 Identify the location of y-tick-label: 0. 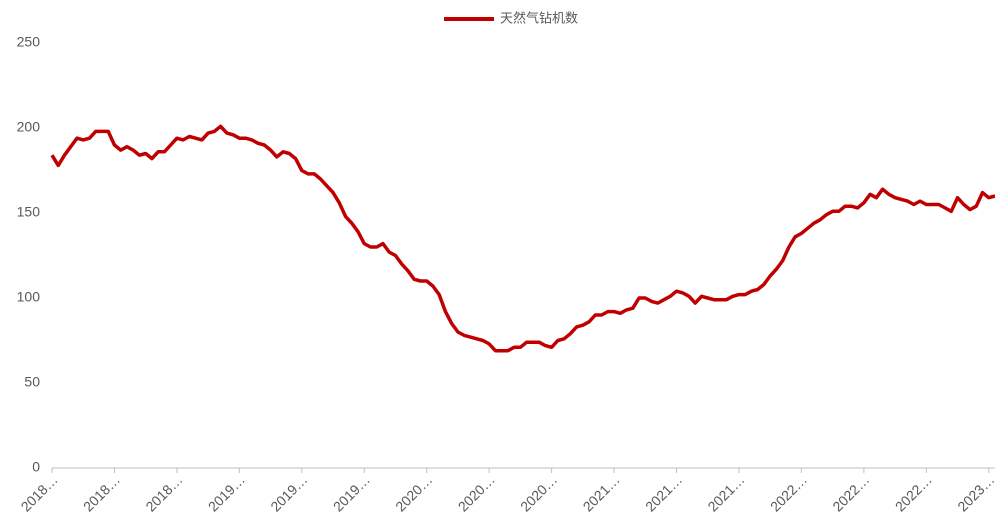
(36, 467).